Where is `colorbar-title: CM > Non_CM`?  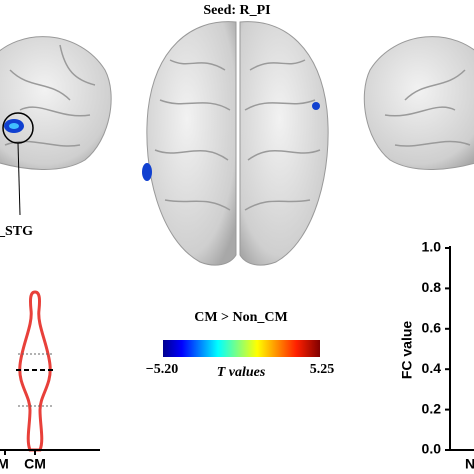
colorbar-title: CM > Non_CM is located at coordinates (241, 317).